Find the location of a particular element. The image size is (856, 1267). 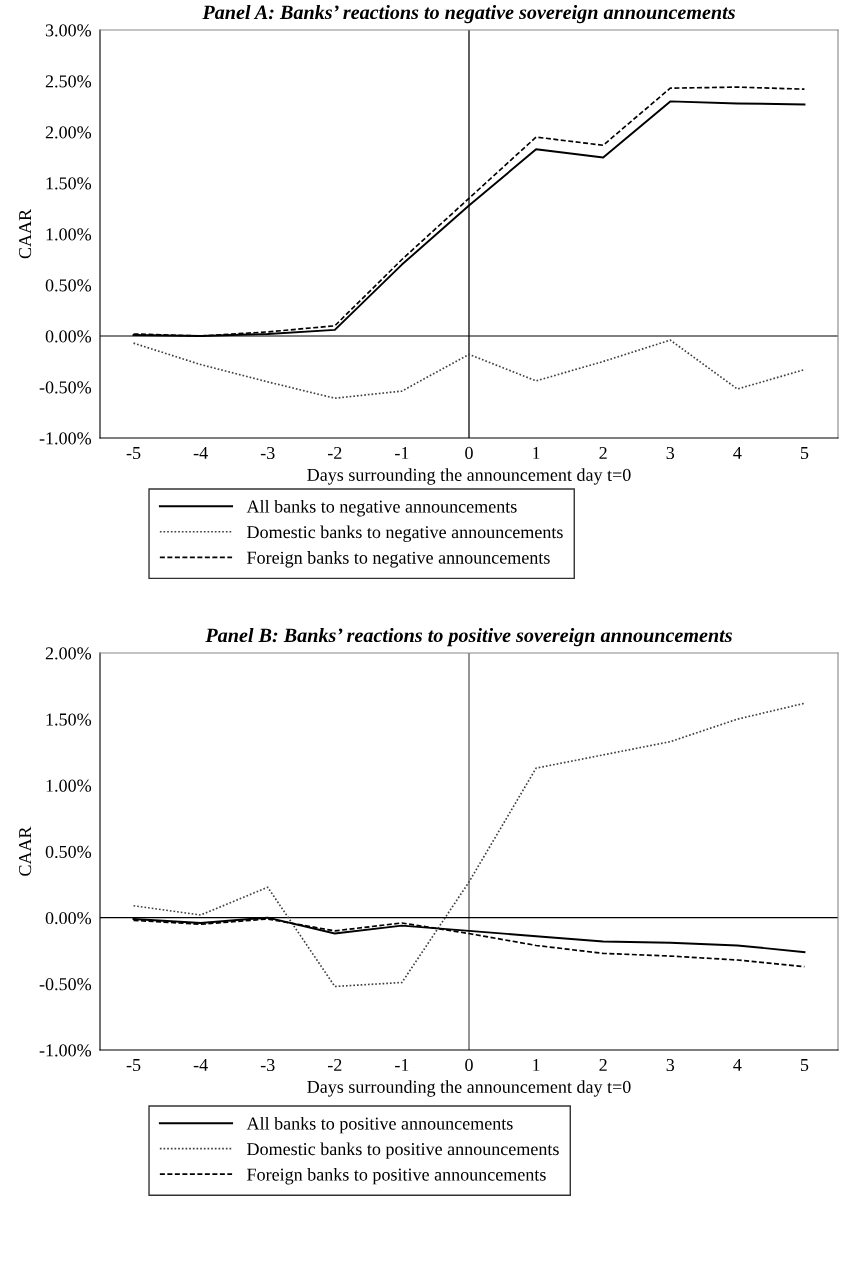

chart-title: Panel A: Banks’ reactions to negative sovereign announcements is located at coordinates (468, 14).